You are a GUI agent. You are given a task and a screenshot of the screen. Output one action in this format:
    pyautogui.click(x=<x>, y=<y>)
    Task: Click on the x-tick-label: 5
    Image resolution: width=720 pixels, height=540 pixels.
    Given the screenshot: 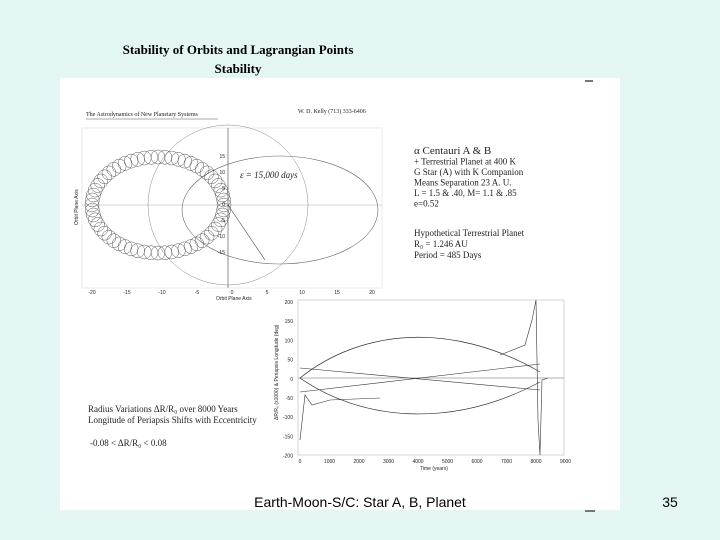 What is the action you would take?
    pyautogui.click(x=267, y=293)
    